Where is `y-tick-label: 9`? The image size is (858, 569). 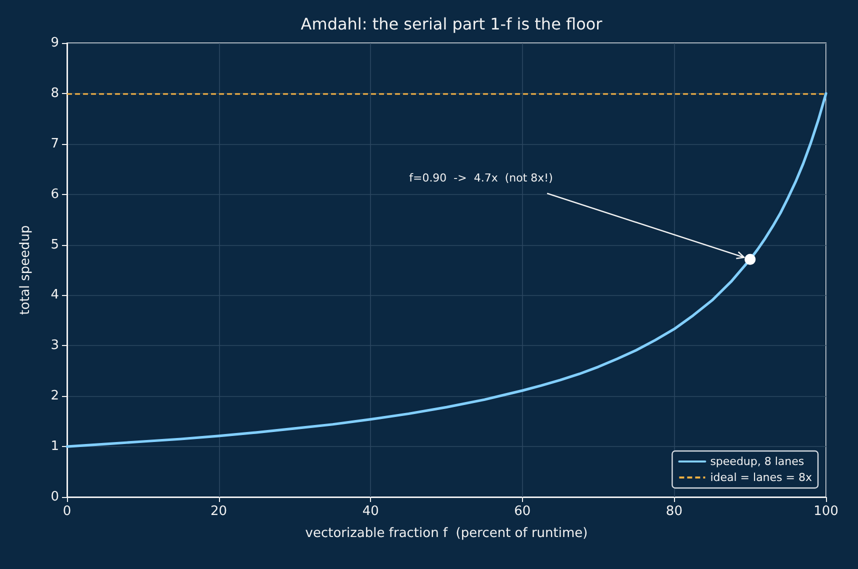
y-tick-label: 9 is located at coordinates (54, 43).